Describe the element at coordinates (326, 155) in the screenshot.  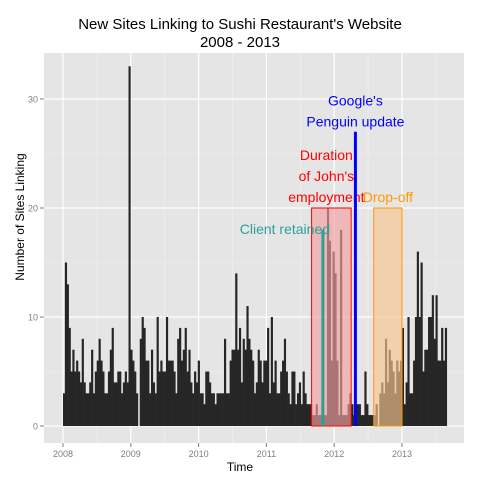
I see `annotation-label: Duration` at that location.